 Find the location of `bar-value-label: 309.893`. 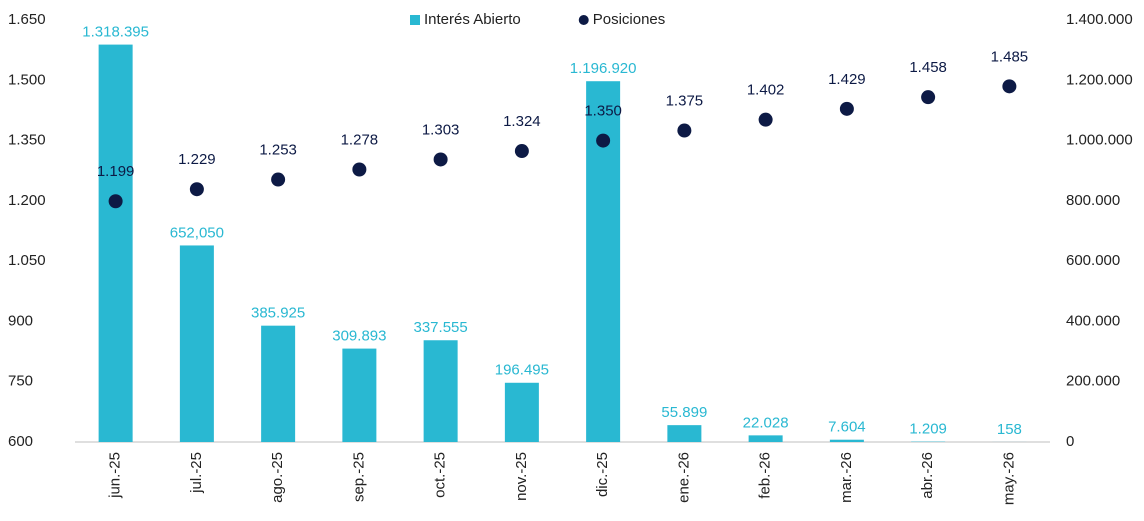

bar-value-label: 309.893 is located at coordinates (359, 336).